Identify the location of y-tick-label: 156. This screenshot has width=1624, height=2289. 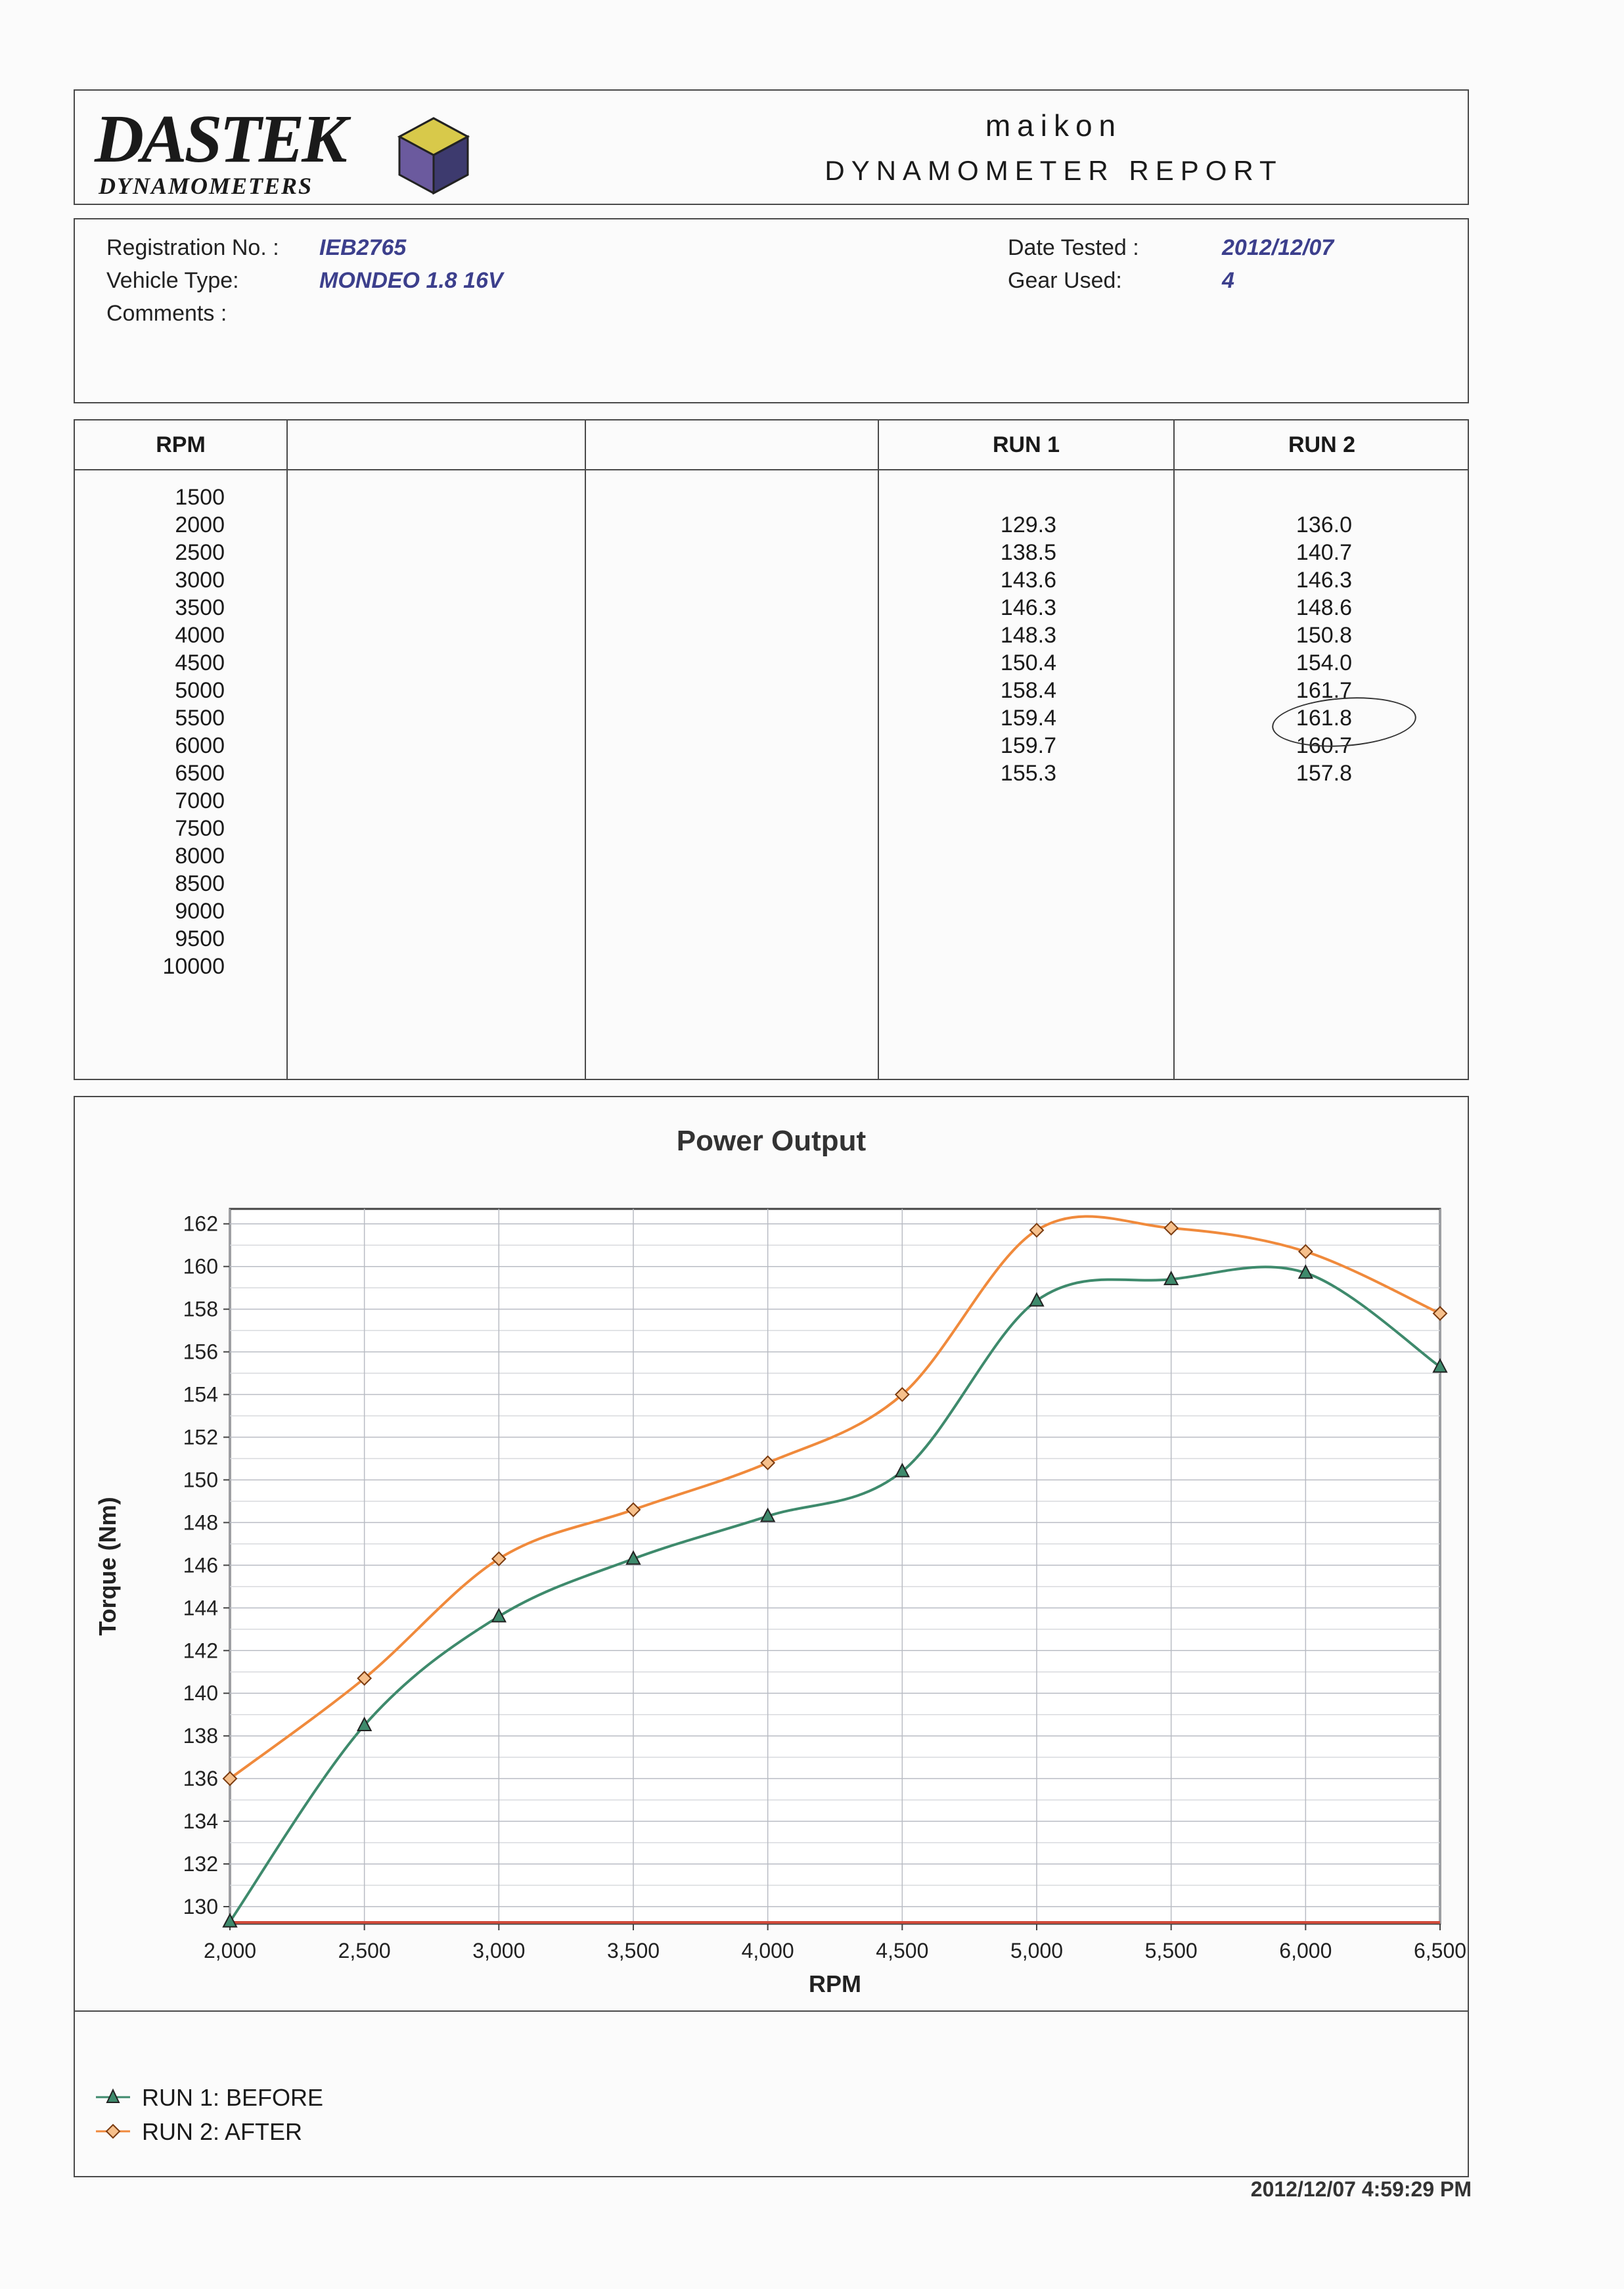
(200, 1352).